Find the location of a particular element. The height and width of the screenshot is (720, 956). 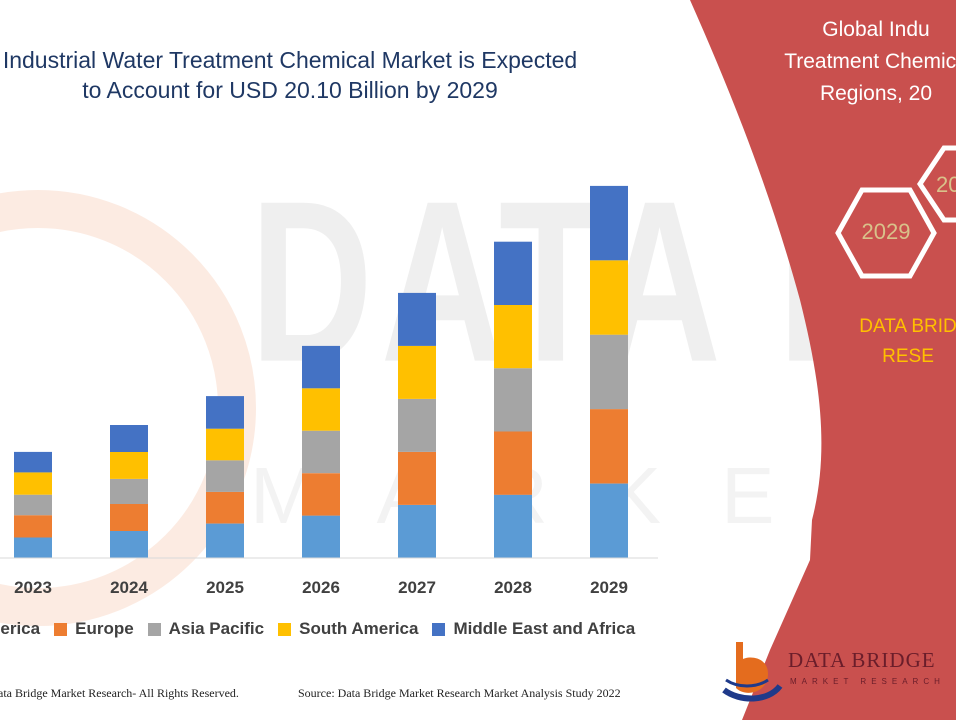

chart-title-line-2: to Account for USD 20.10 Billion by 2029 is located at coordinates (290, 90).